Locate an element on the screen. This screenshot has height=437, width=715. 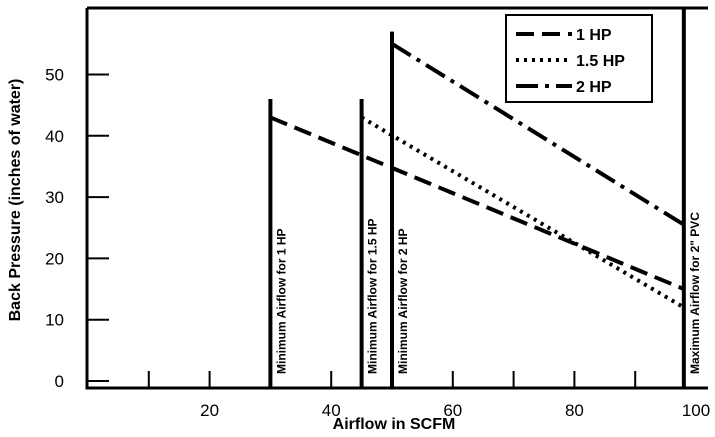
legend-label-2: 2 HP is located at coordinates (594, 87).